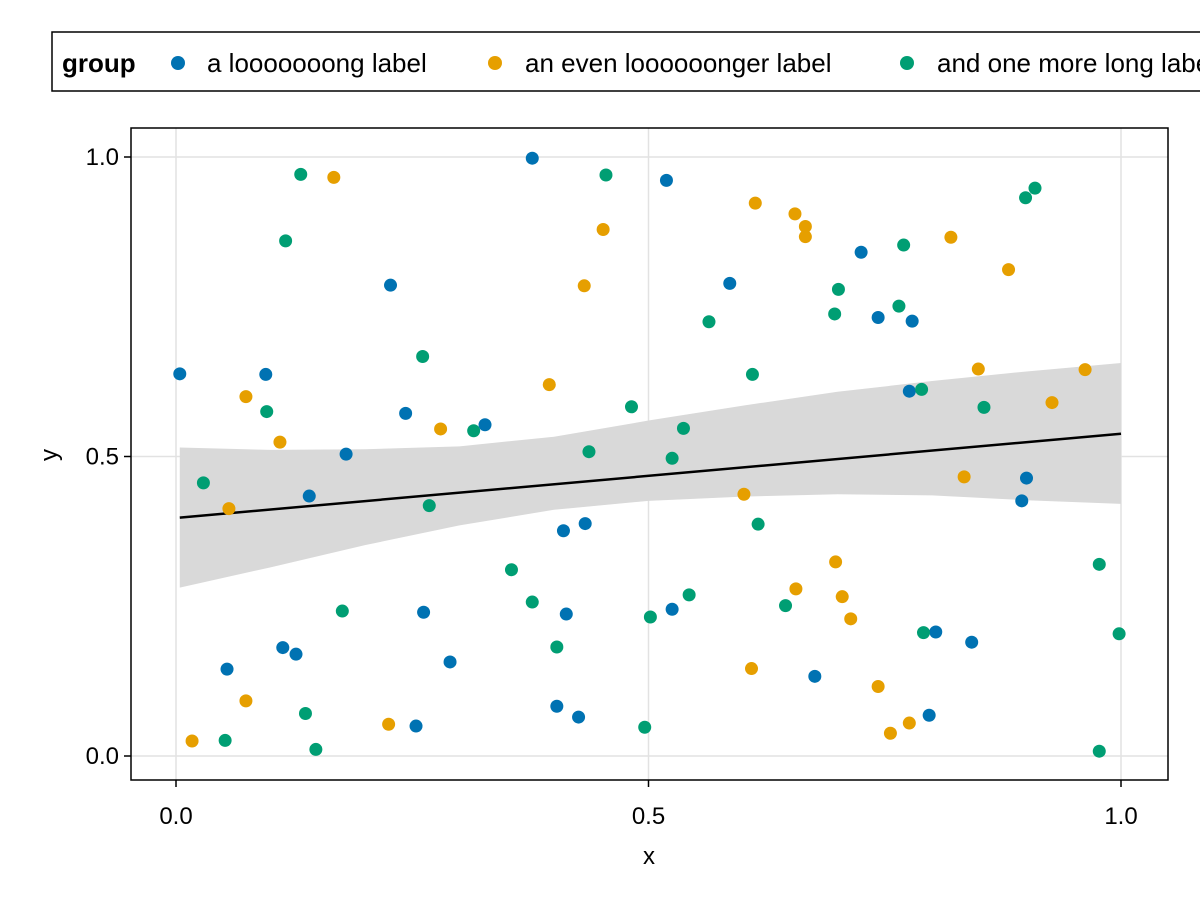 The width and height of the screenshot is (1200, 900). Describe the element at coordinates (650, 475) in the screenshot. I see `regression-line-layer` at that location.